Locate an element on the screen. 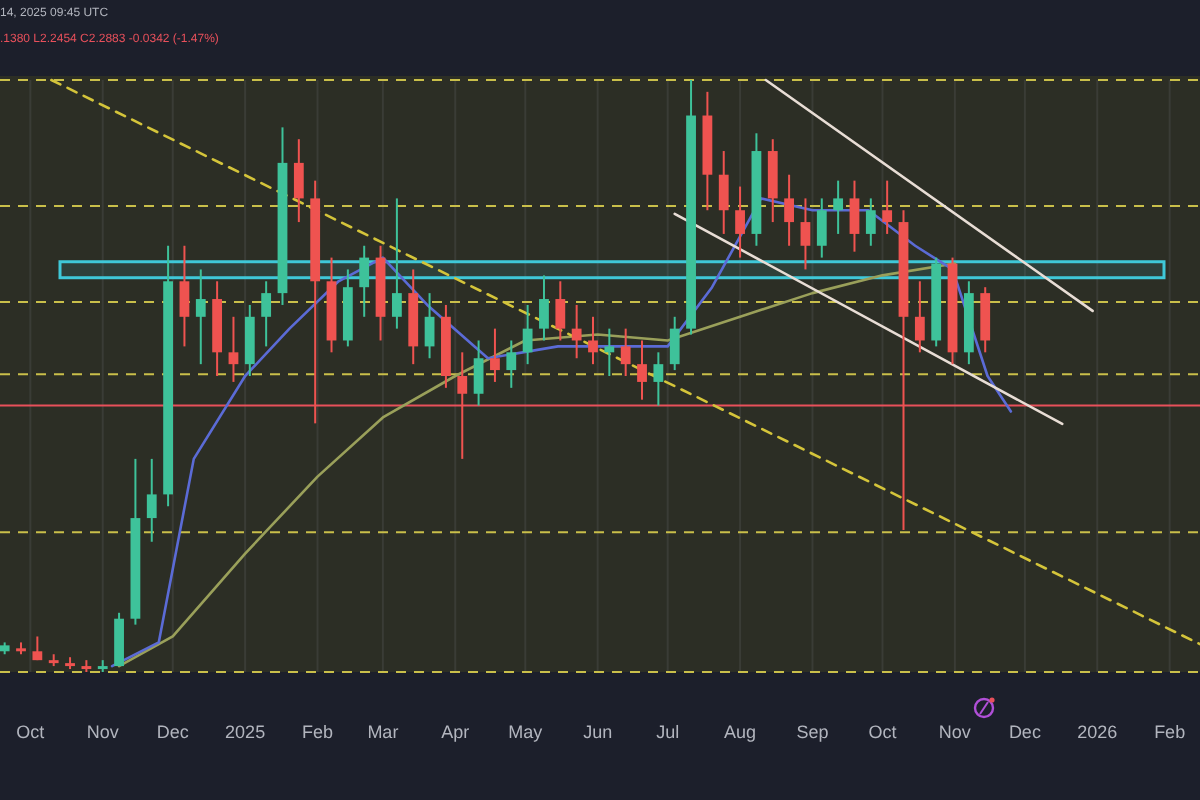 Image resolution: width=1200 pixels, height=800 pixels. x-tick-label: Jul is located at coordinates (668, 732).